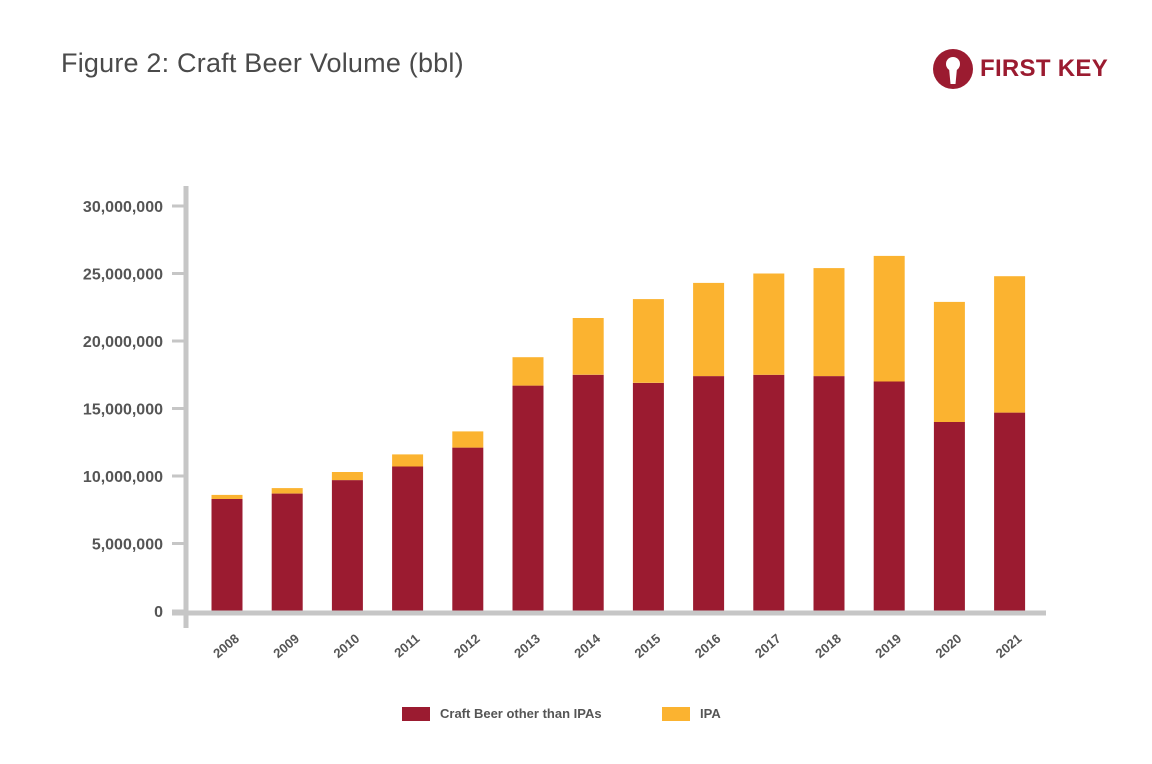  I want to click on x-tick-label: 2010, so click(347, 646).